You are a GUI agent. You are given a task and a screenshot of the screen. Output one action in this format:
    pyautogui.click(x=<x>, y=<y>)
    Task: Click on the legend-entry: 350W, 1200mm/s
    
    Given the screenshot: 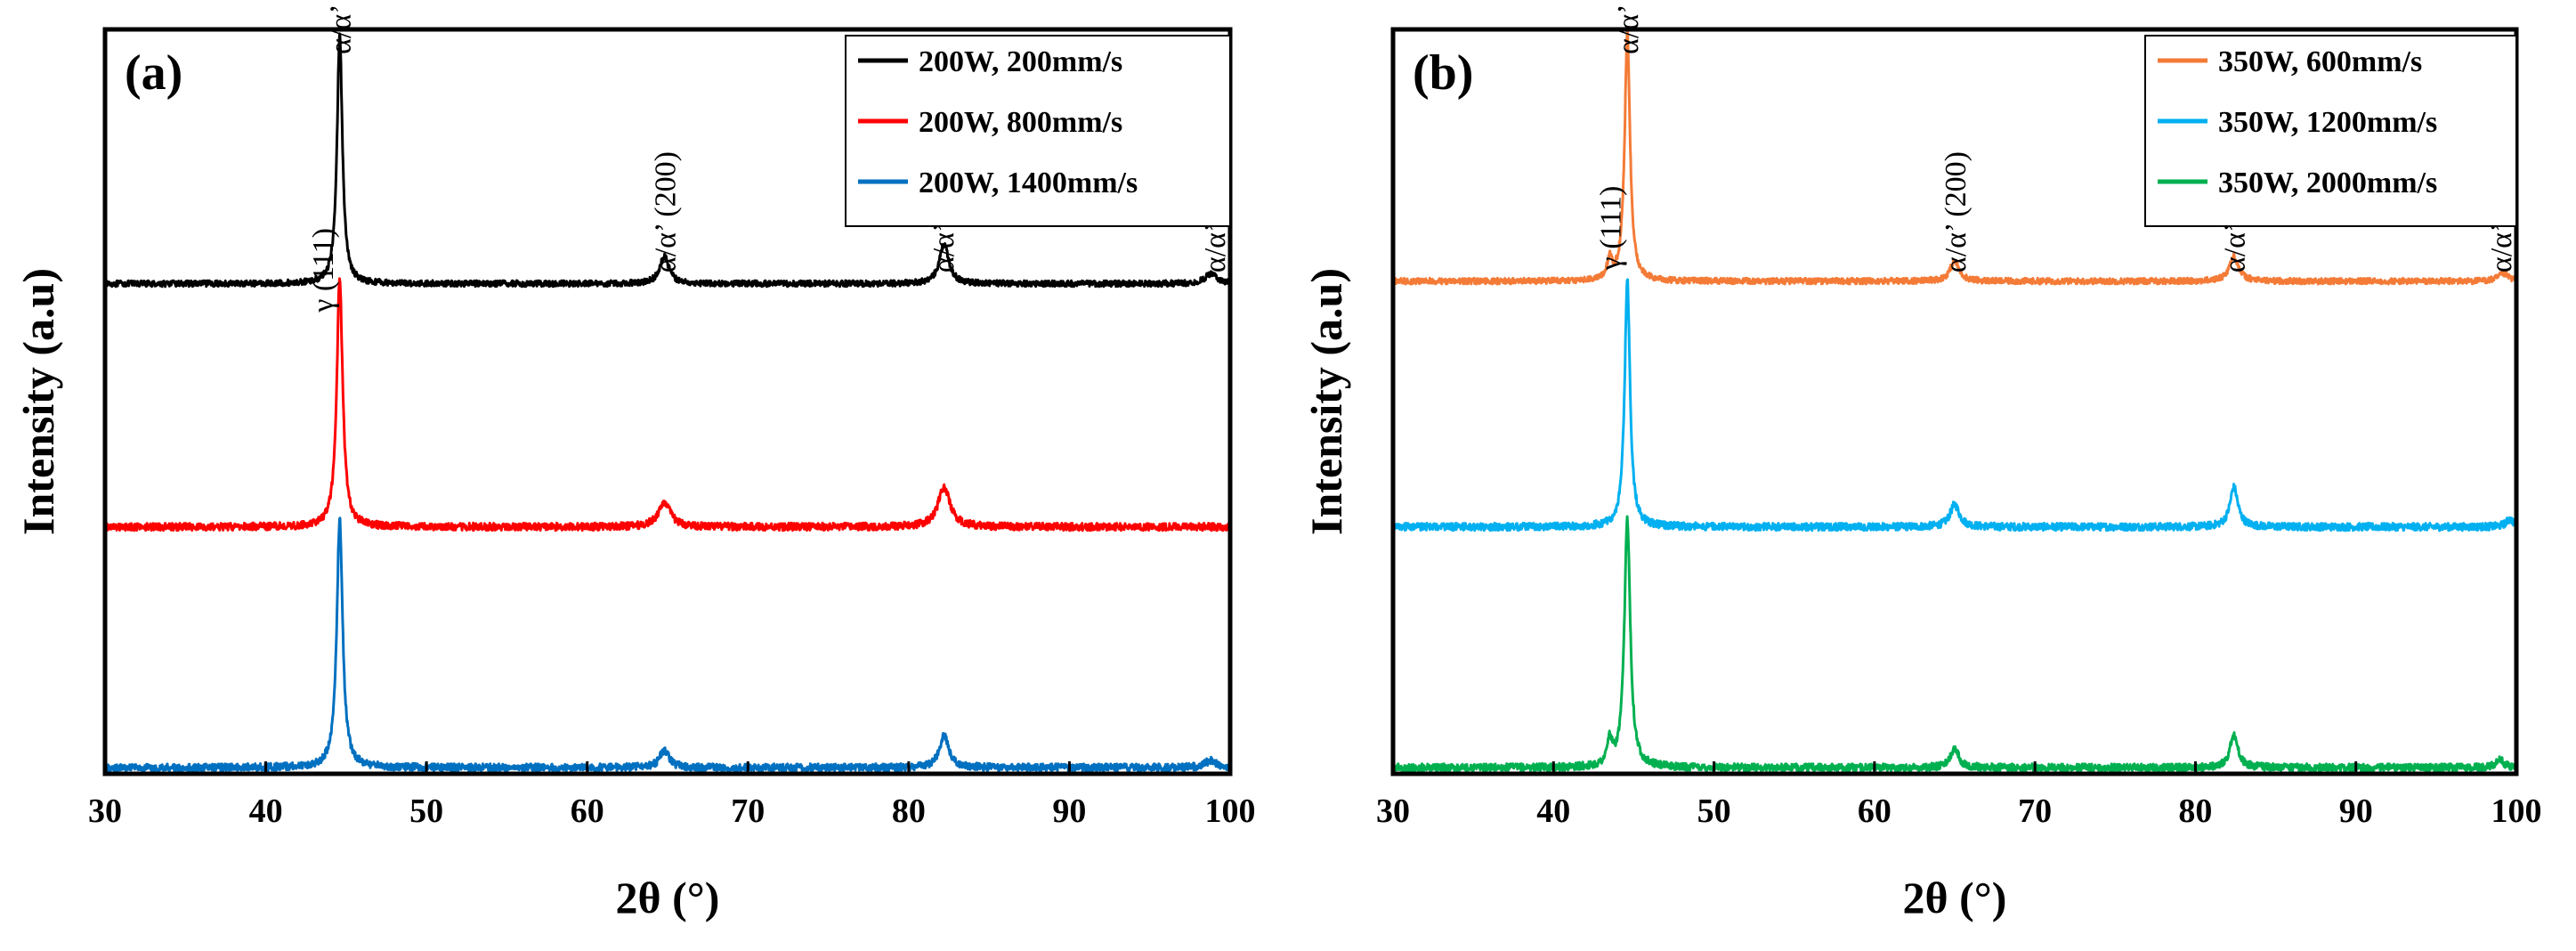 What is the action you would take?
    pyautogui.click(x=2327, y=122)
    